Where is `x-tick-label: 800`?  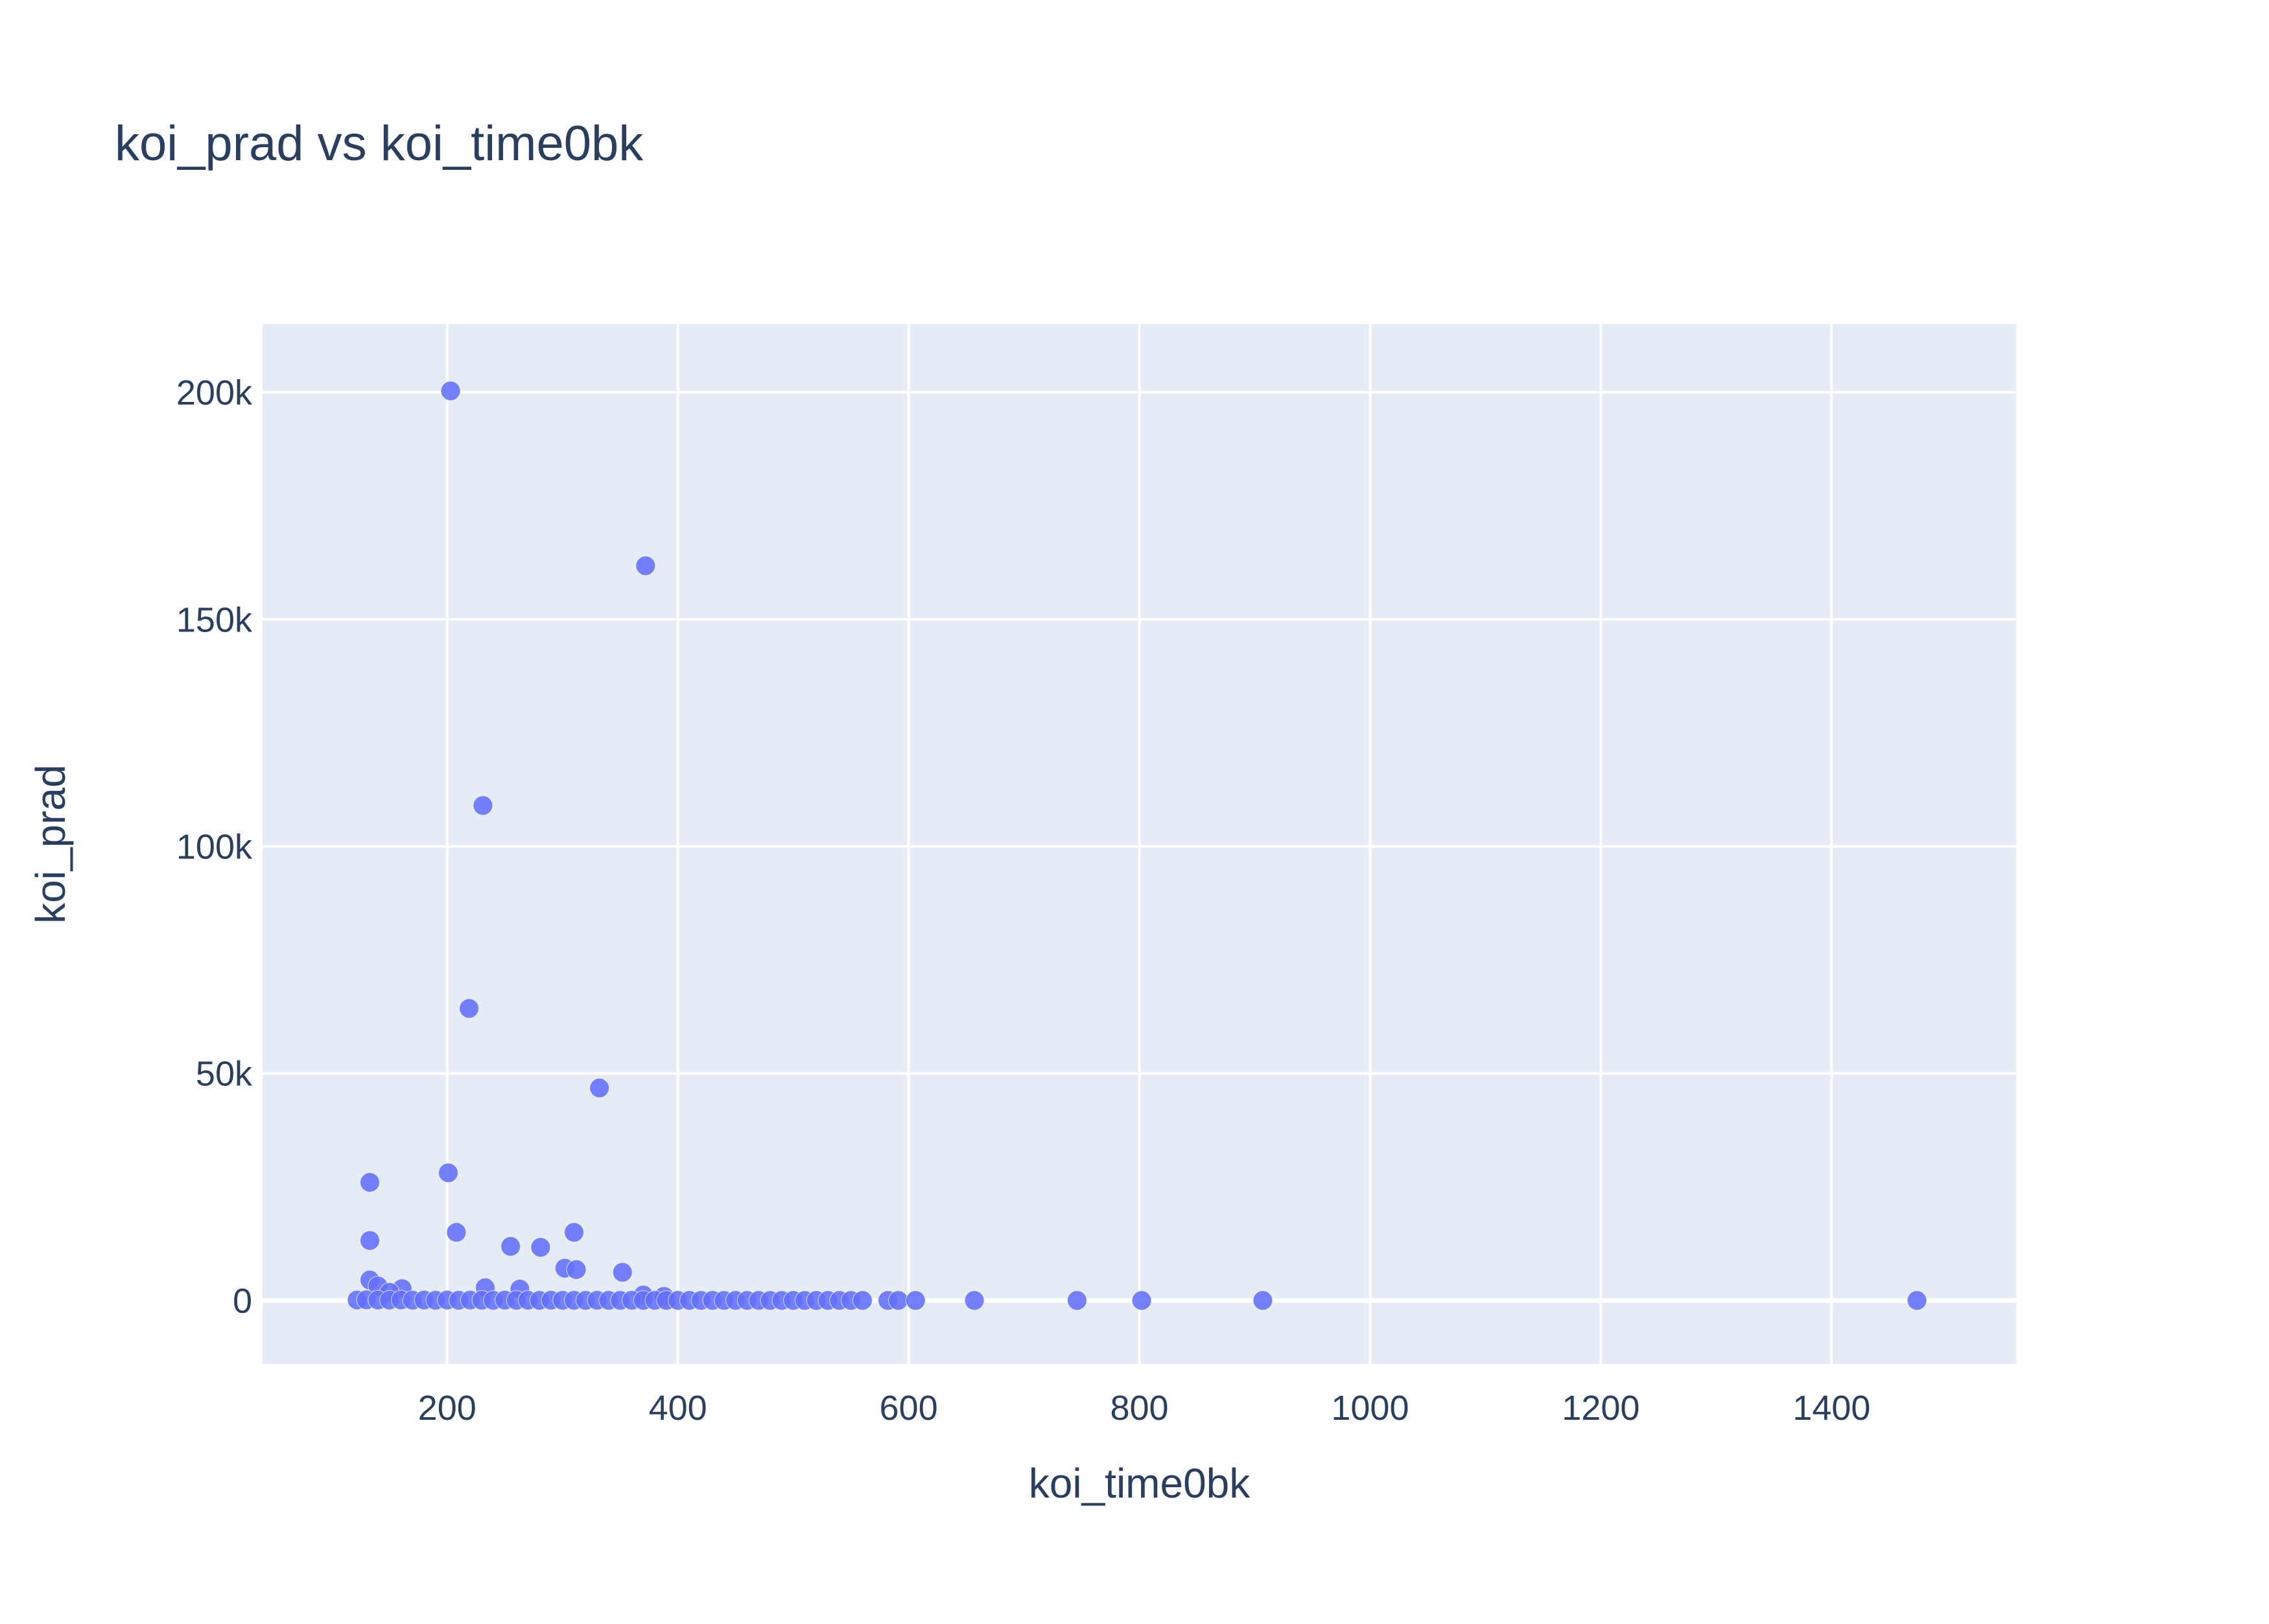 x-tick-label: 800 is located at coordinates (1139, 1409).